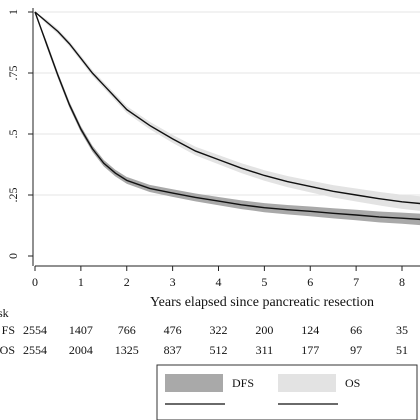 The width and height of the screenshot is (420, 420). What do you see at coordinates (127, 350) in the screenshot?
I see `risk-table-cell: 1325` at bounding box center [127, 350].